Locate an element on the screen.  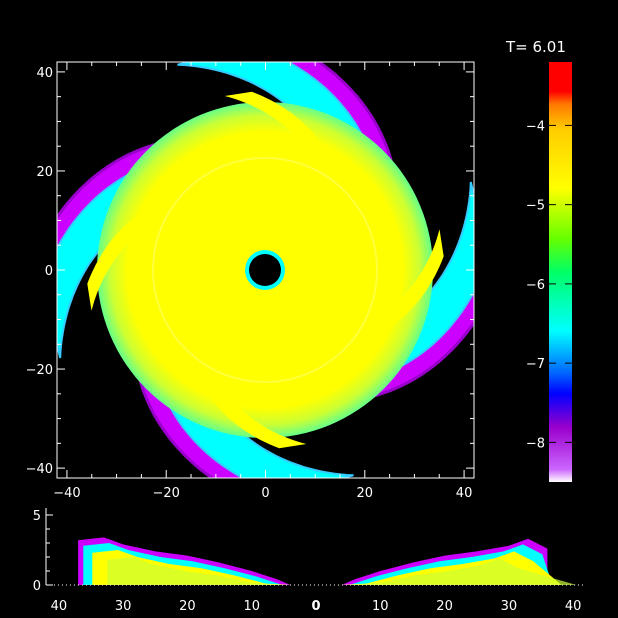
inner-hole is located at coordinates (265, 270).